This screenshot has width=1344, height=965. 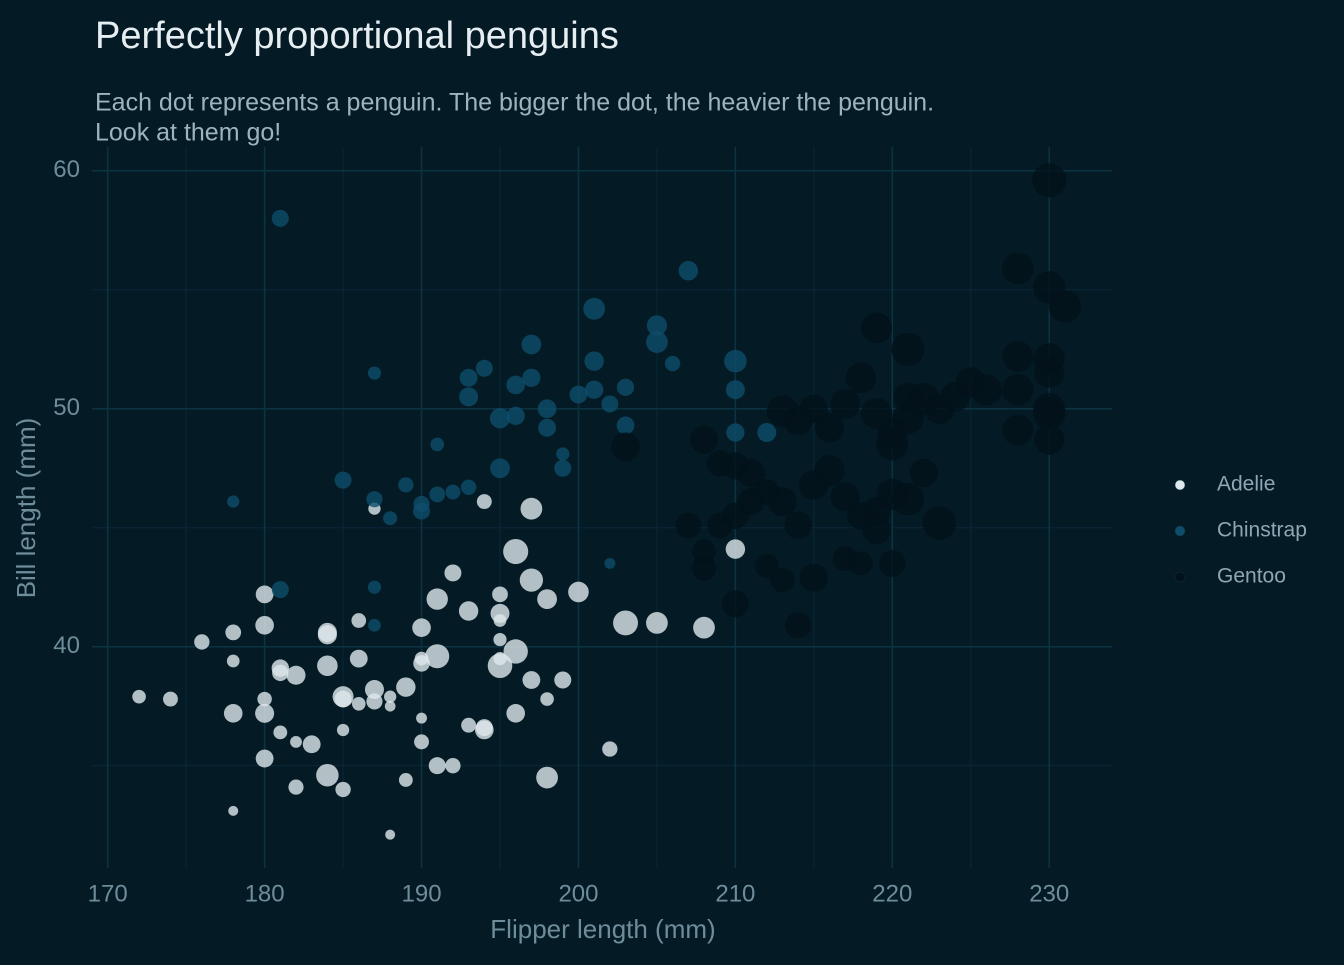 I want to click on x-tick-label: 200, so click(x=578, y=893).